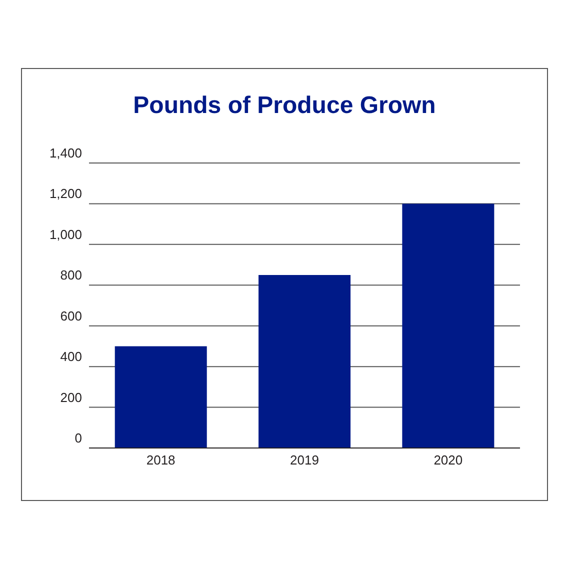 This screenshot has height=570, width=570. I want to click on y-tick-label: 800, so click(71, 275).